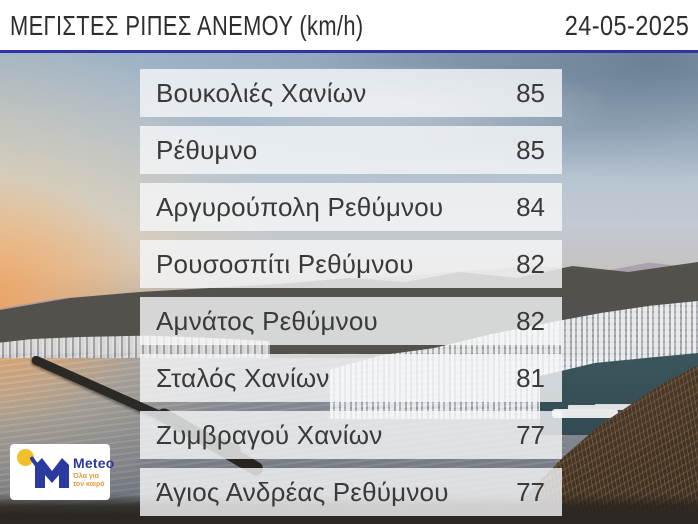 The image size is (698, 524). I want to click on table-row: Βουκολιές Χανίων 85, so click(351, 93).